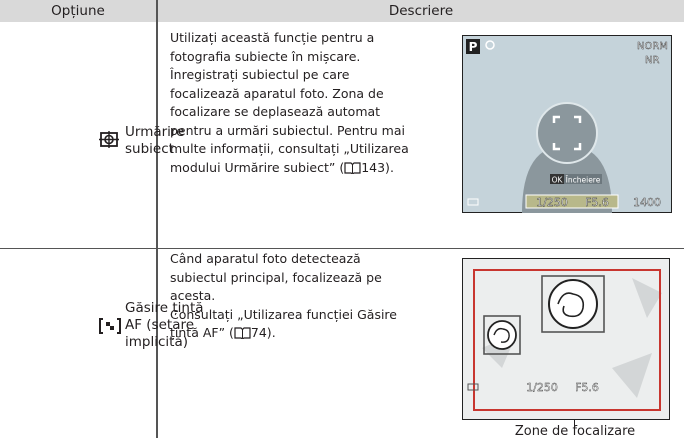 Image resolution: width=684 pixels, height=439 pixels. Describe the element at coordinates (149, 149) in the screenshot. I see `option-line: subiect` at that location.